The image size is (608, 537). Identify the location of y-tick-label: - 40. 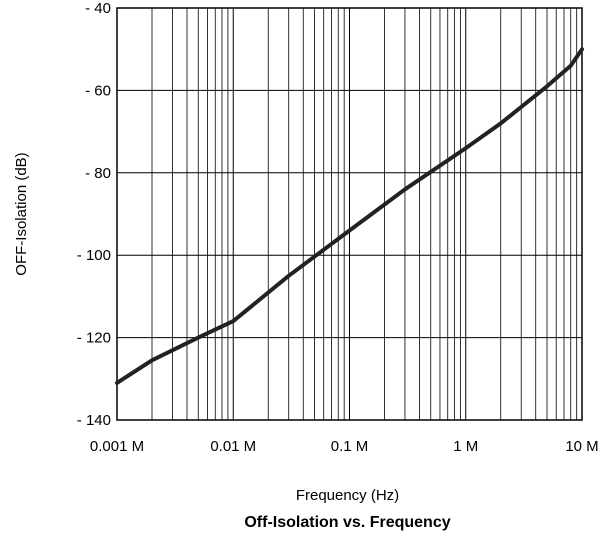
(98, 8).